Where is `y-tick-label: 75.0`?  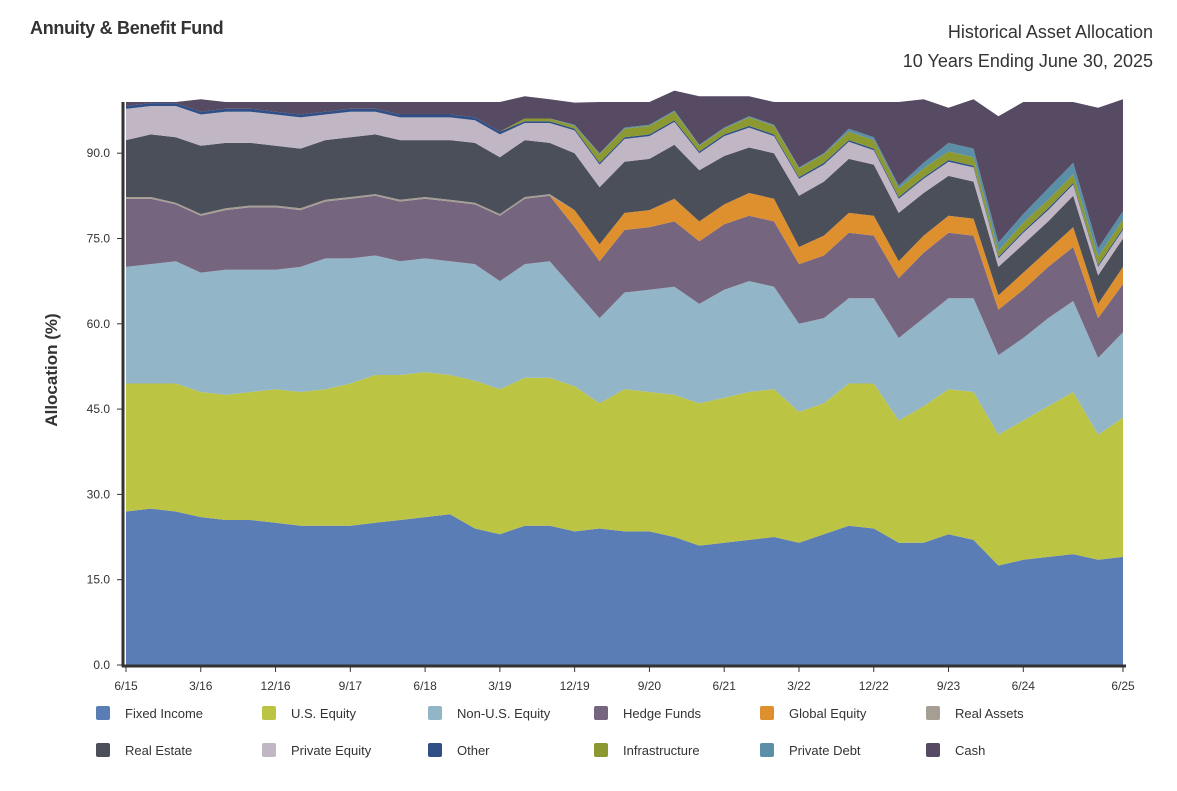 y-tick-label: 75.0 is located at coordinates (99, 238).